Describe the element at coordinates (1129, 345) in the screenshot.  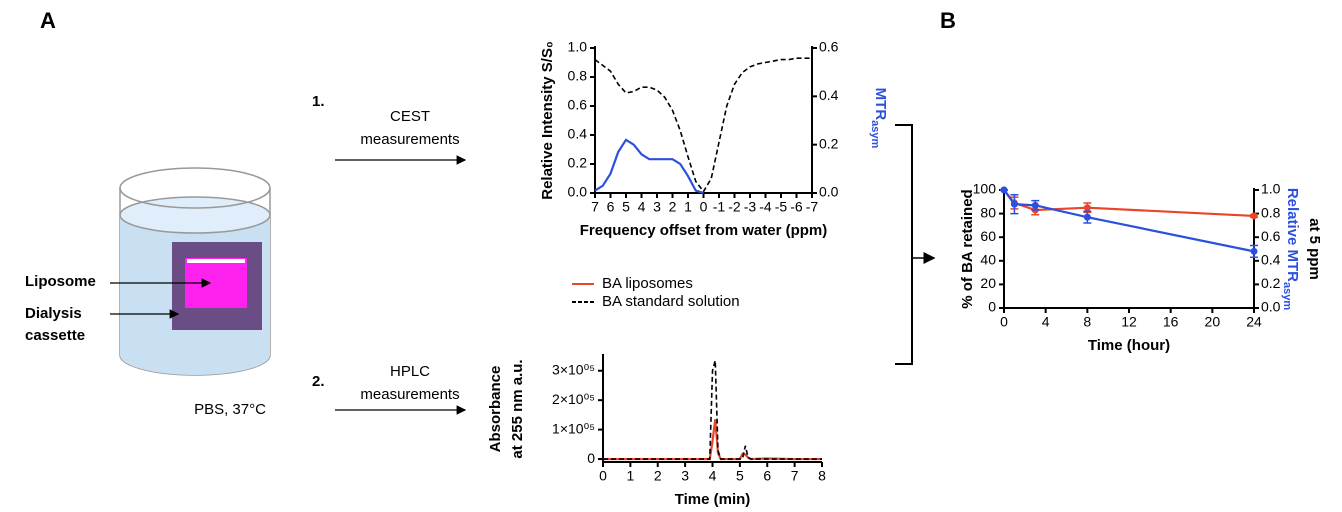
I see `x-axis-title: Time (hour)` at that location.